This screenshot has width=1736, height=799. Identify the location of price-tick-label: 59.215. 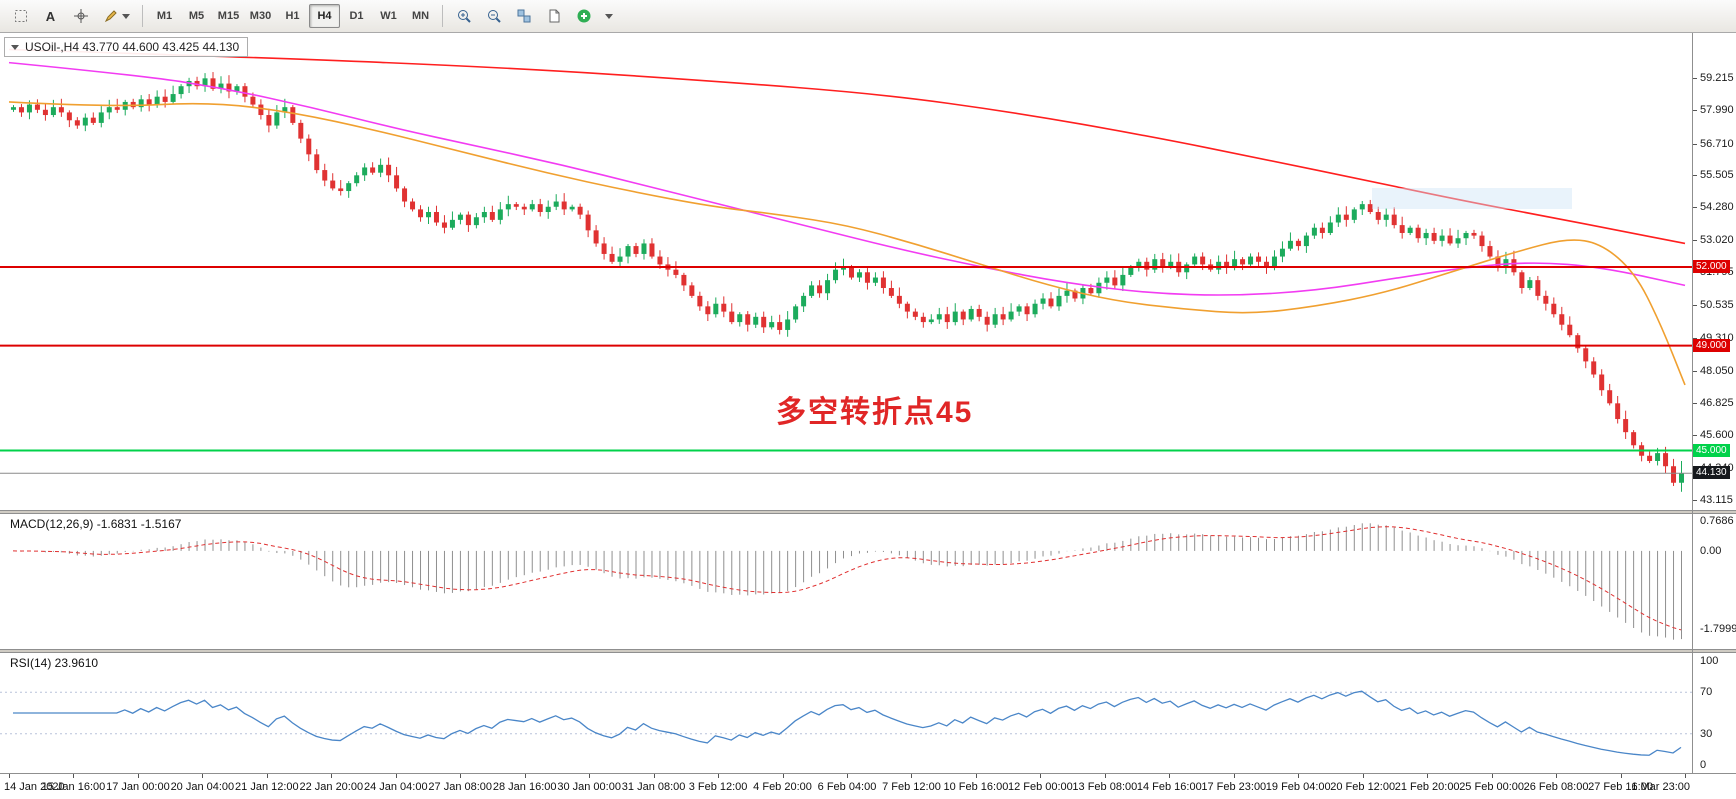
(1717, 77).